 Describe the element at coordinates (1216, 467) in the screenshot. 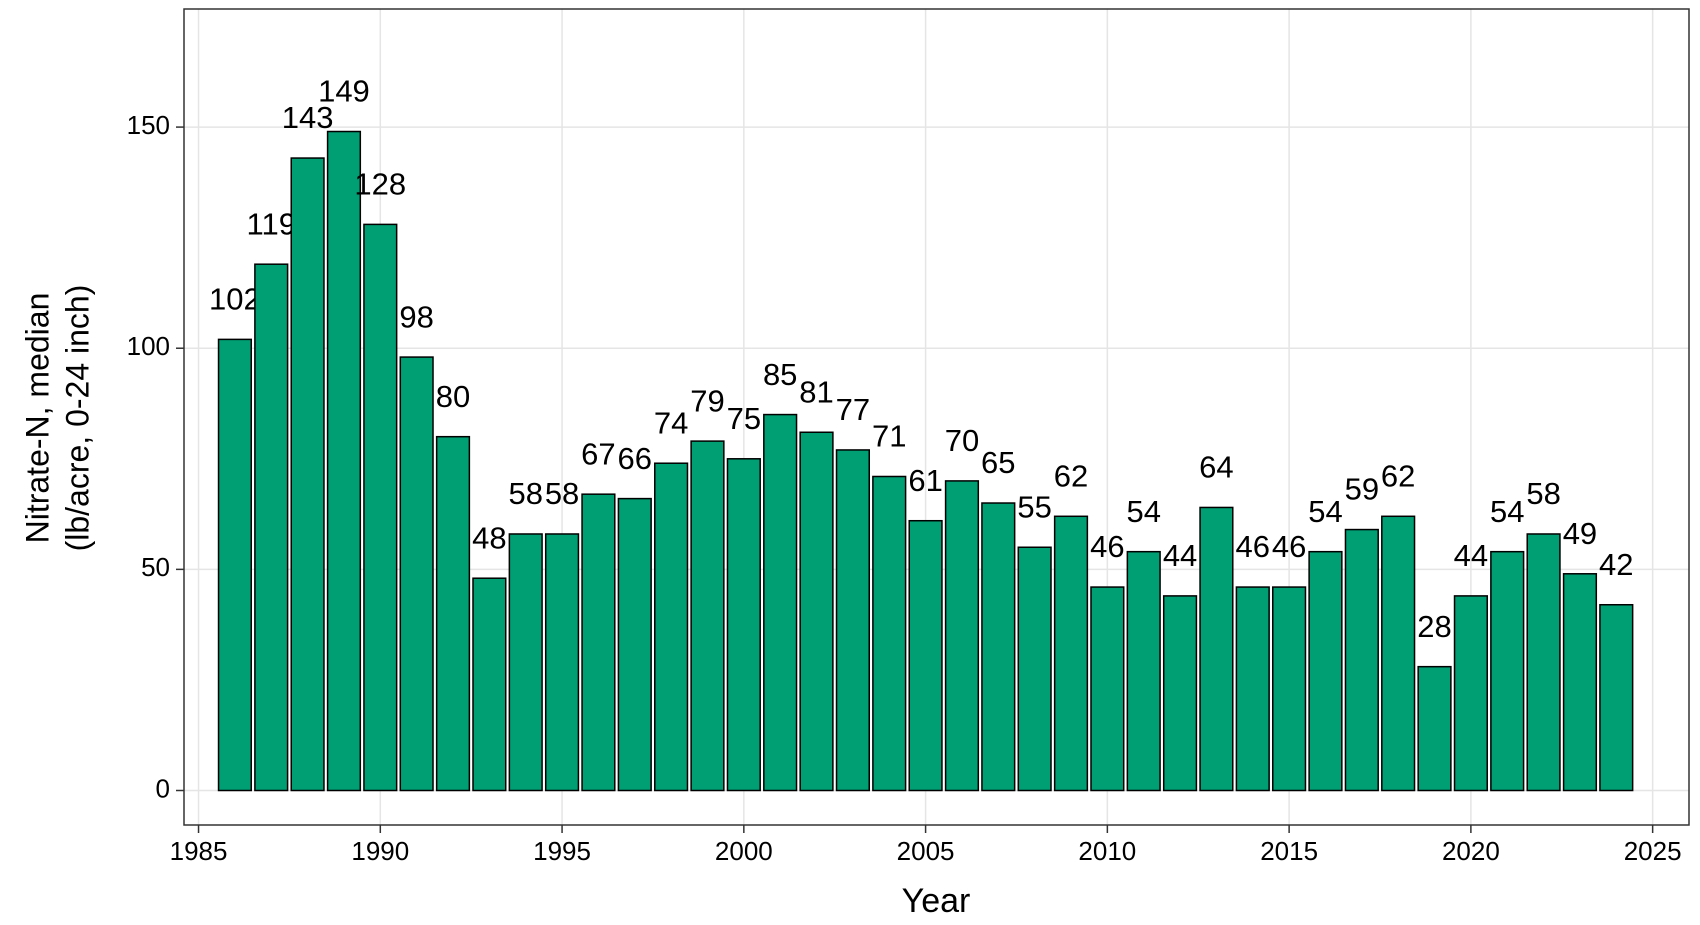

I see `value-label: 64` at that location.